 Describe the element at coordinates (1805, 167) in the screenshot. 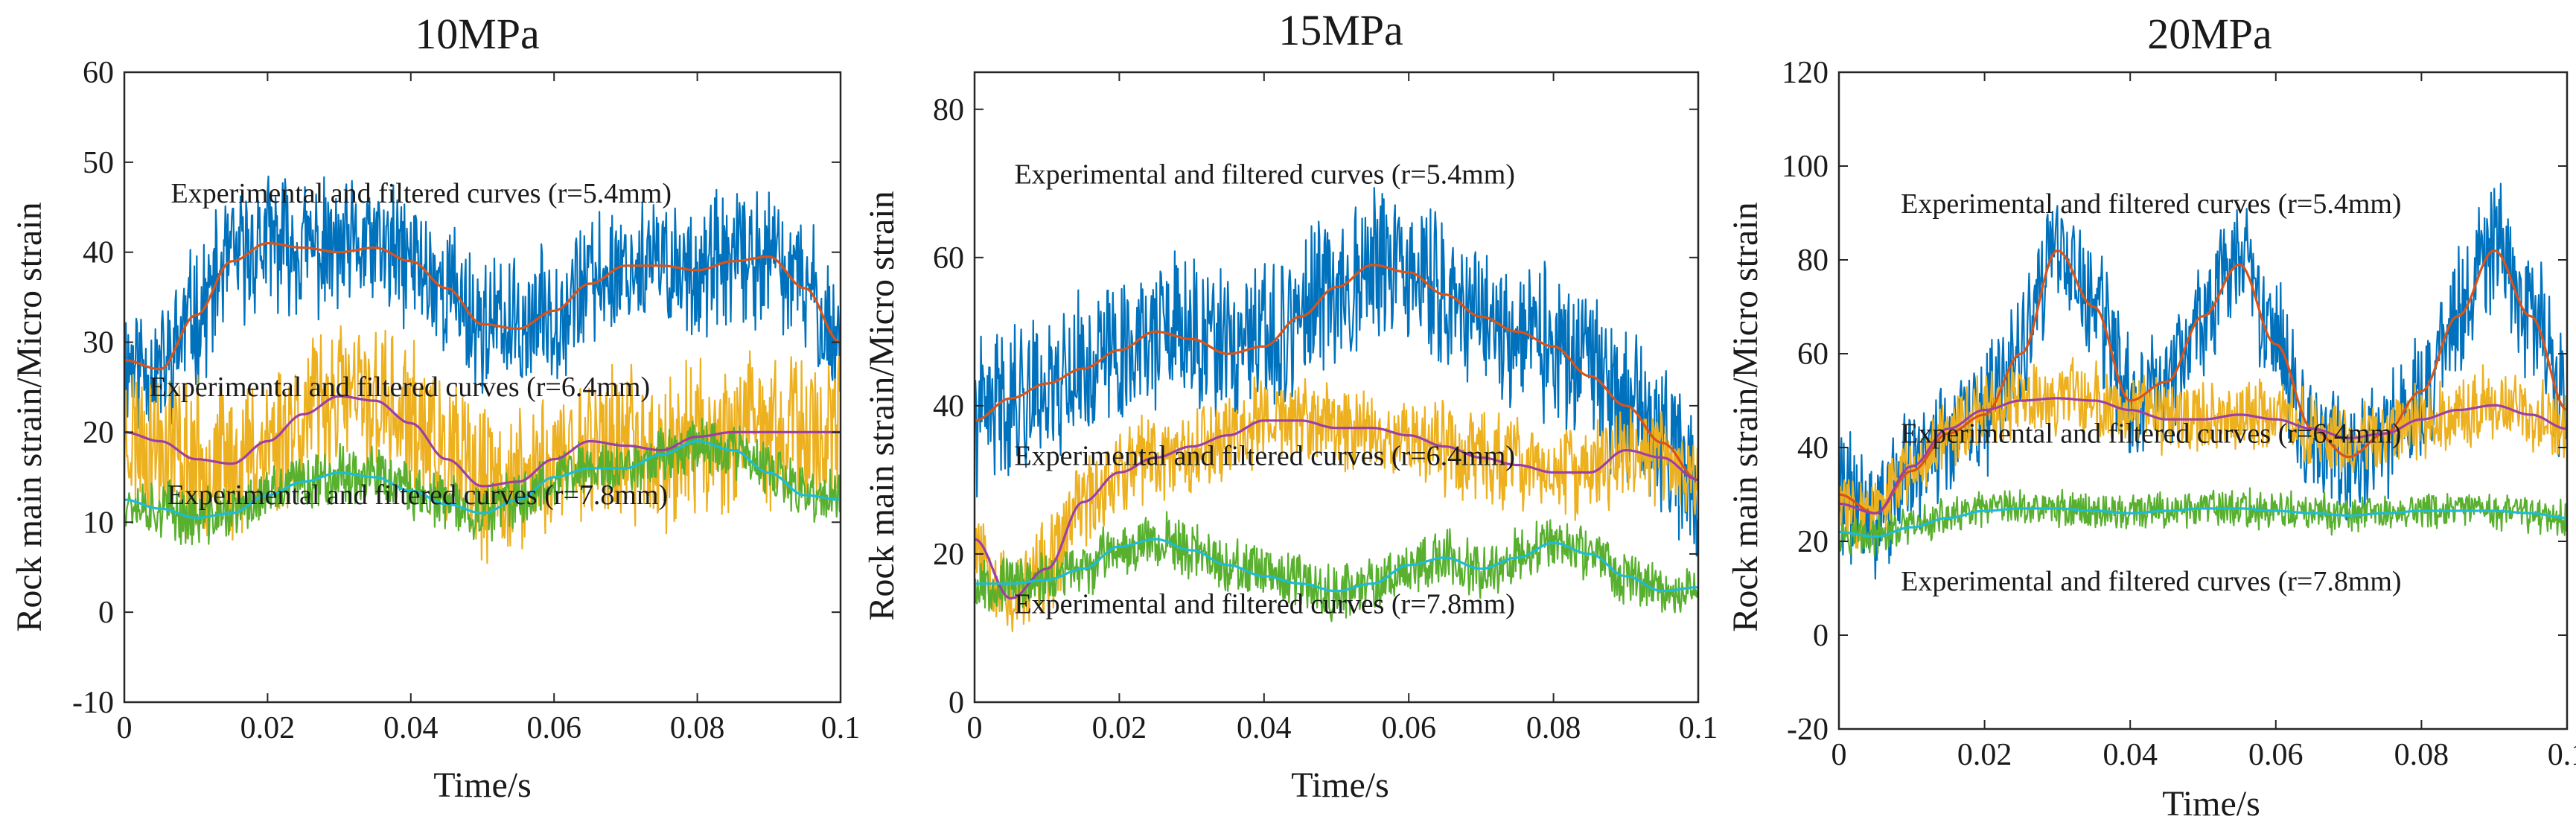

I see `y-tick-label: 100` at that location.